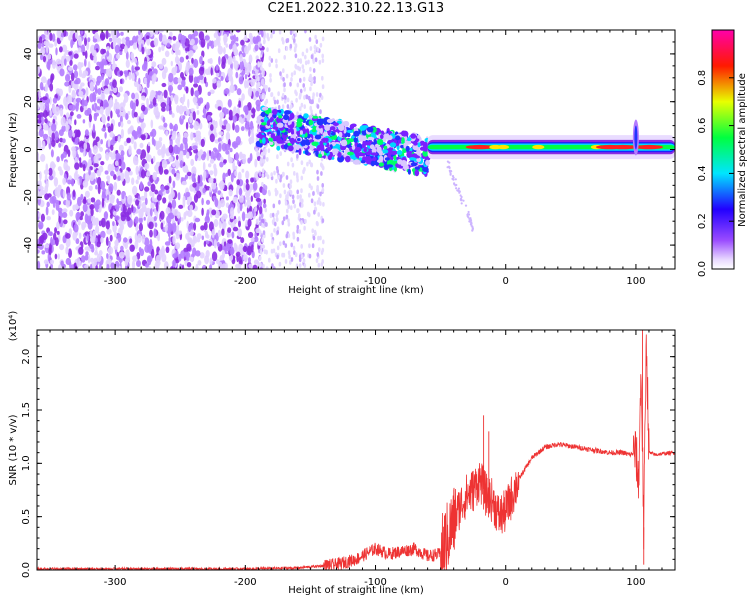  I want to click on x-tick-label: -300, so click(115, 582).